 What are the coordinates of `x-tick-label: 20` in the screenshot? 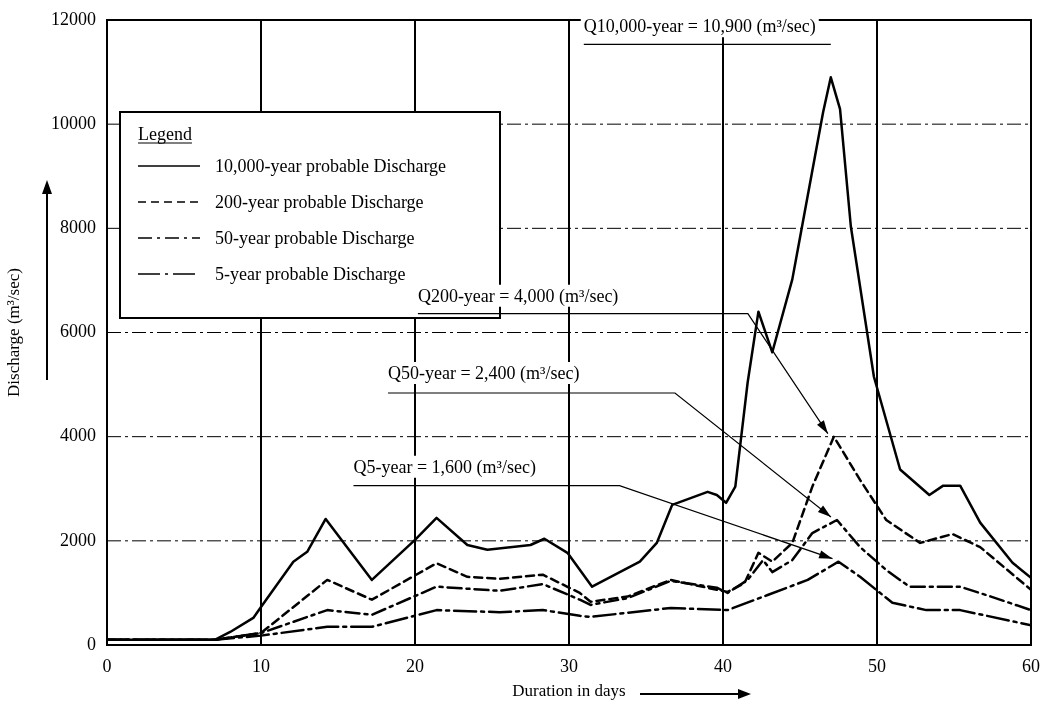 It's located at (415, 665).